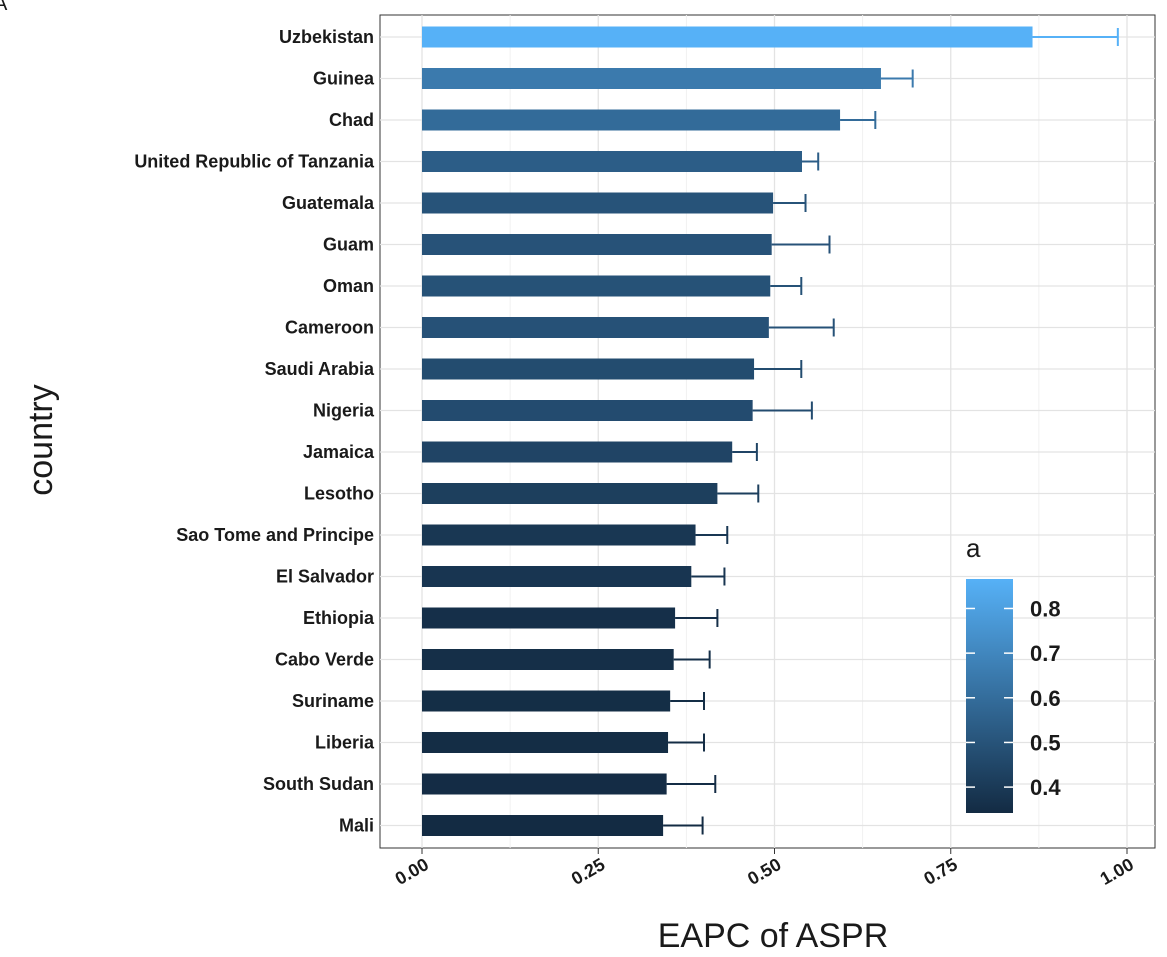 The width and height of the screenshot is (1167, 957). What do you see at coordinates (1045, 608) in the screenshot?
I see `legend-tick-label: 0.8` at bounding box center [1045, 608].